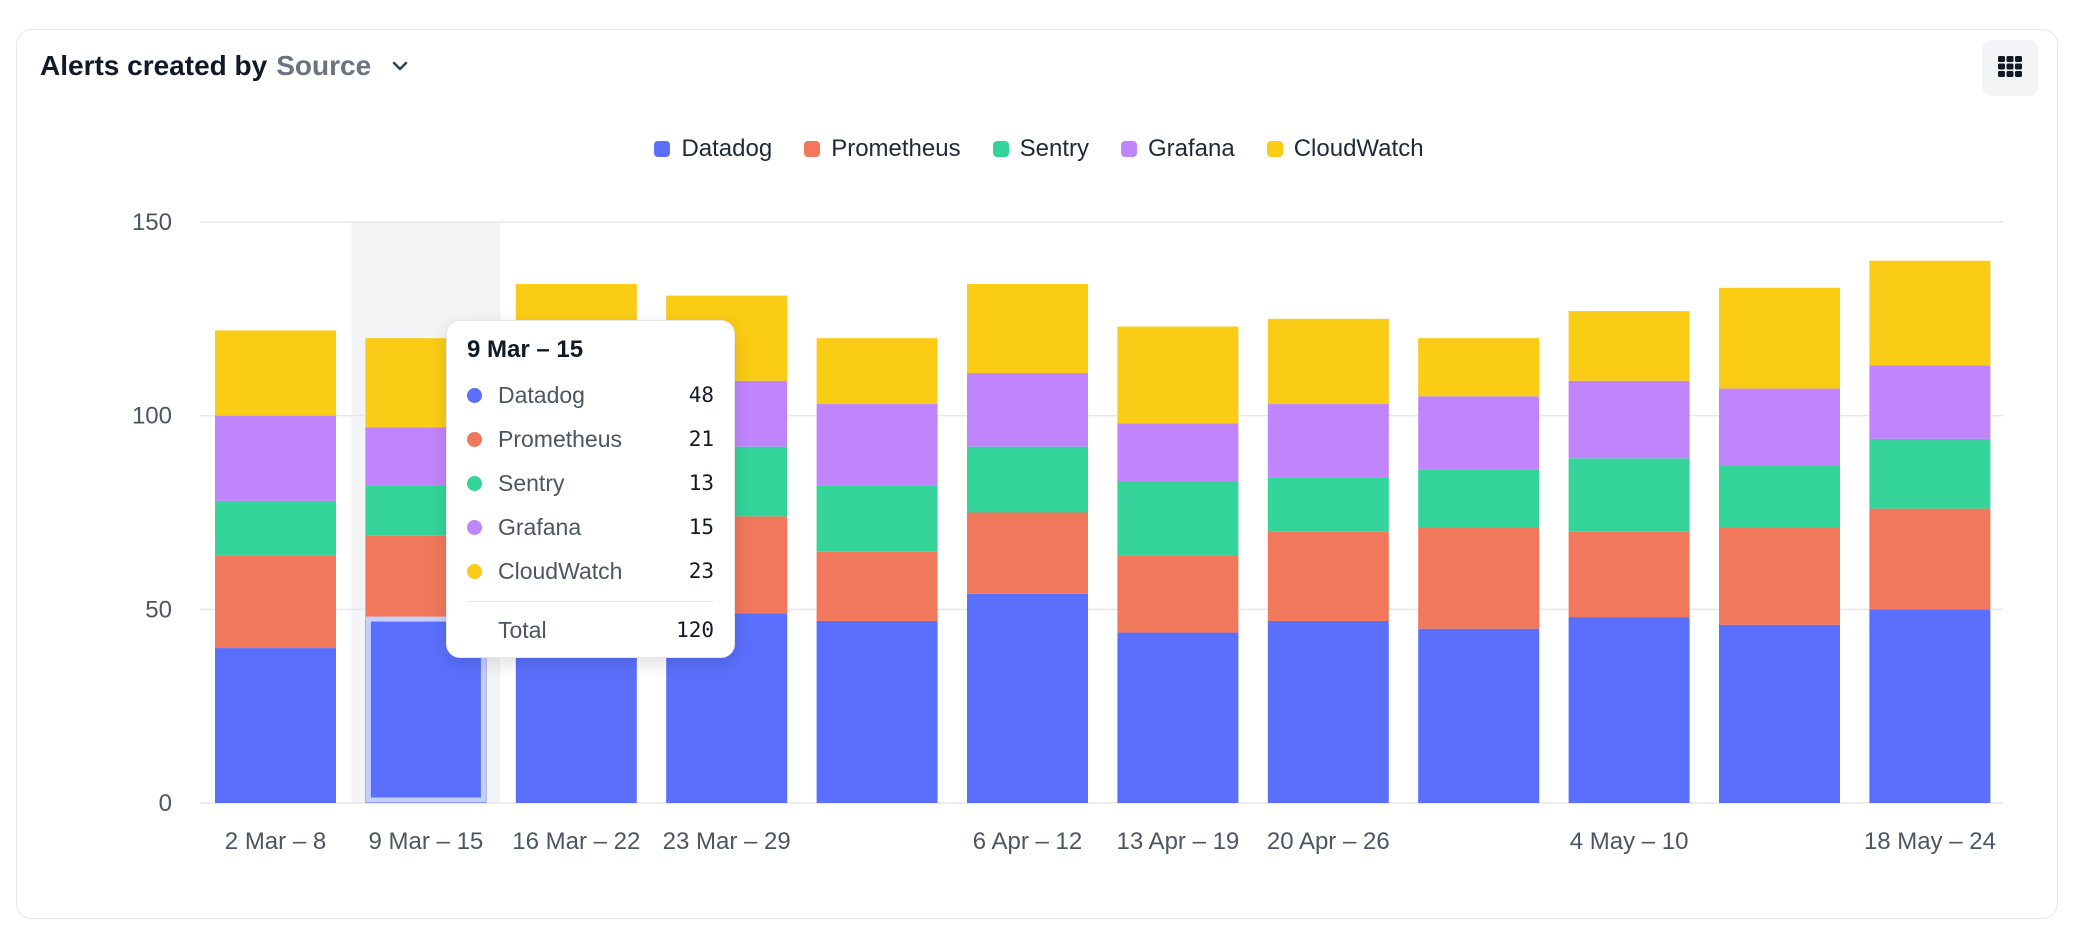  Describe the element at coordinates (560, 570) in the screenshot. I see `tooltip-series-name: CloudWatch` at that location.